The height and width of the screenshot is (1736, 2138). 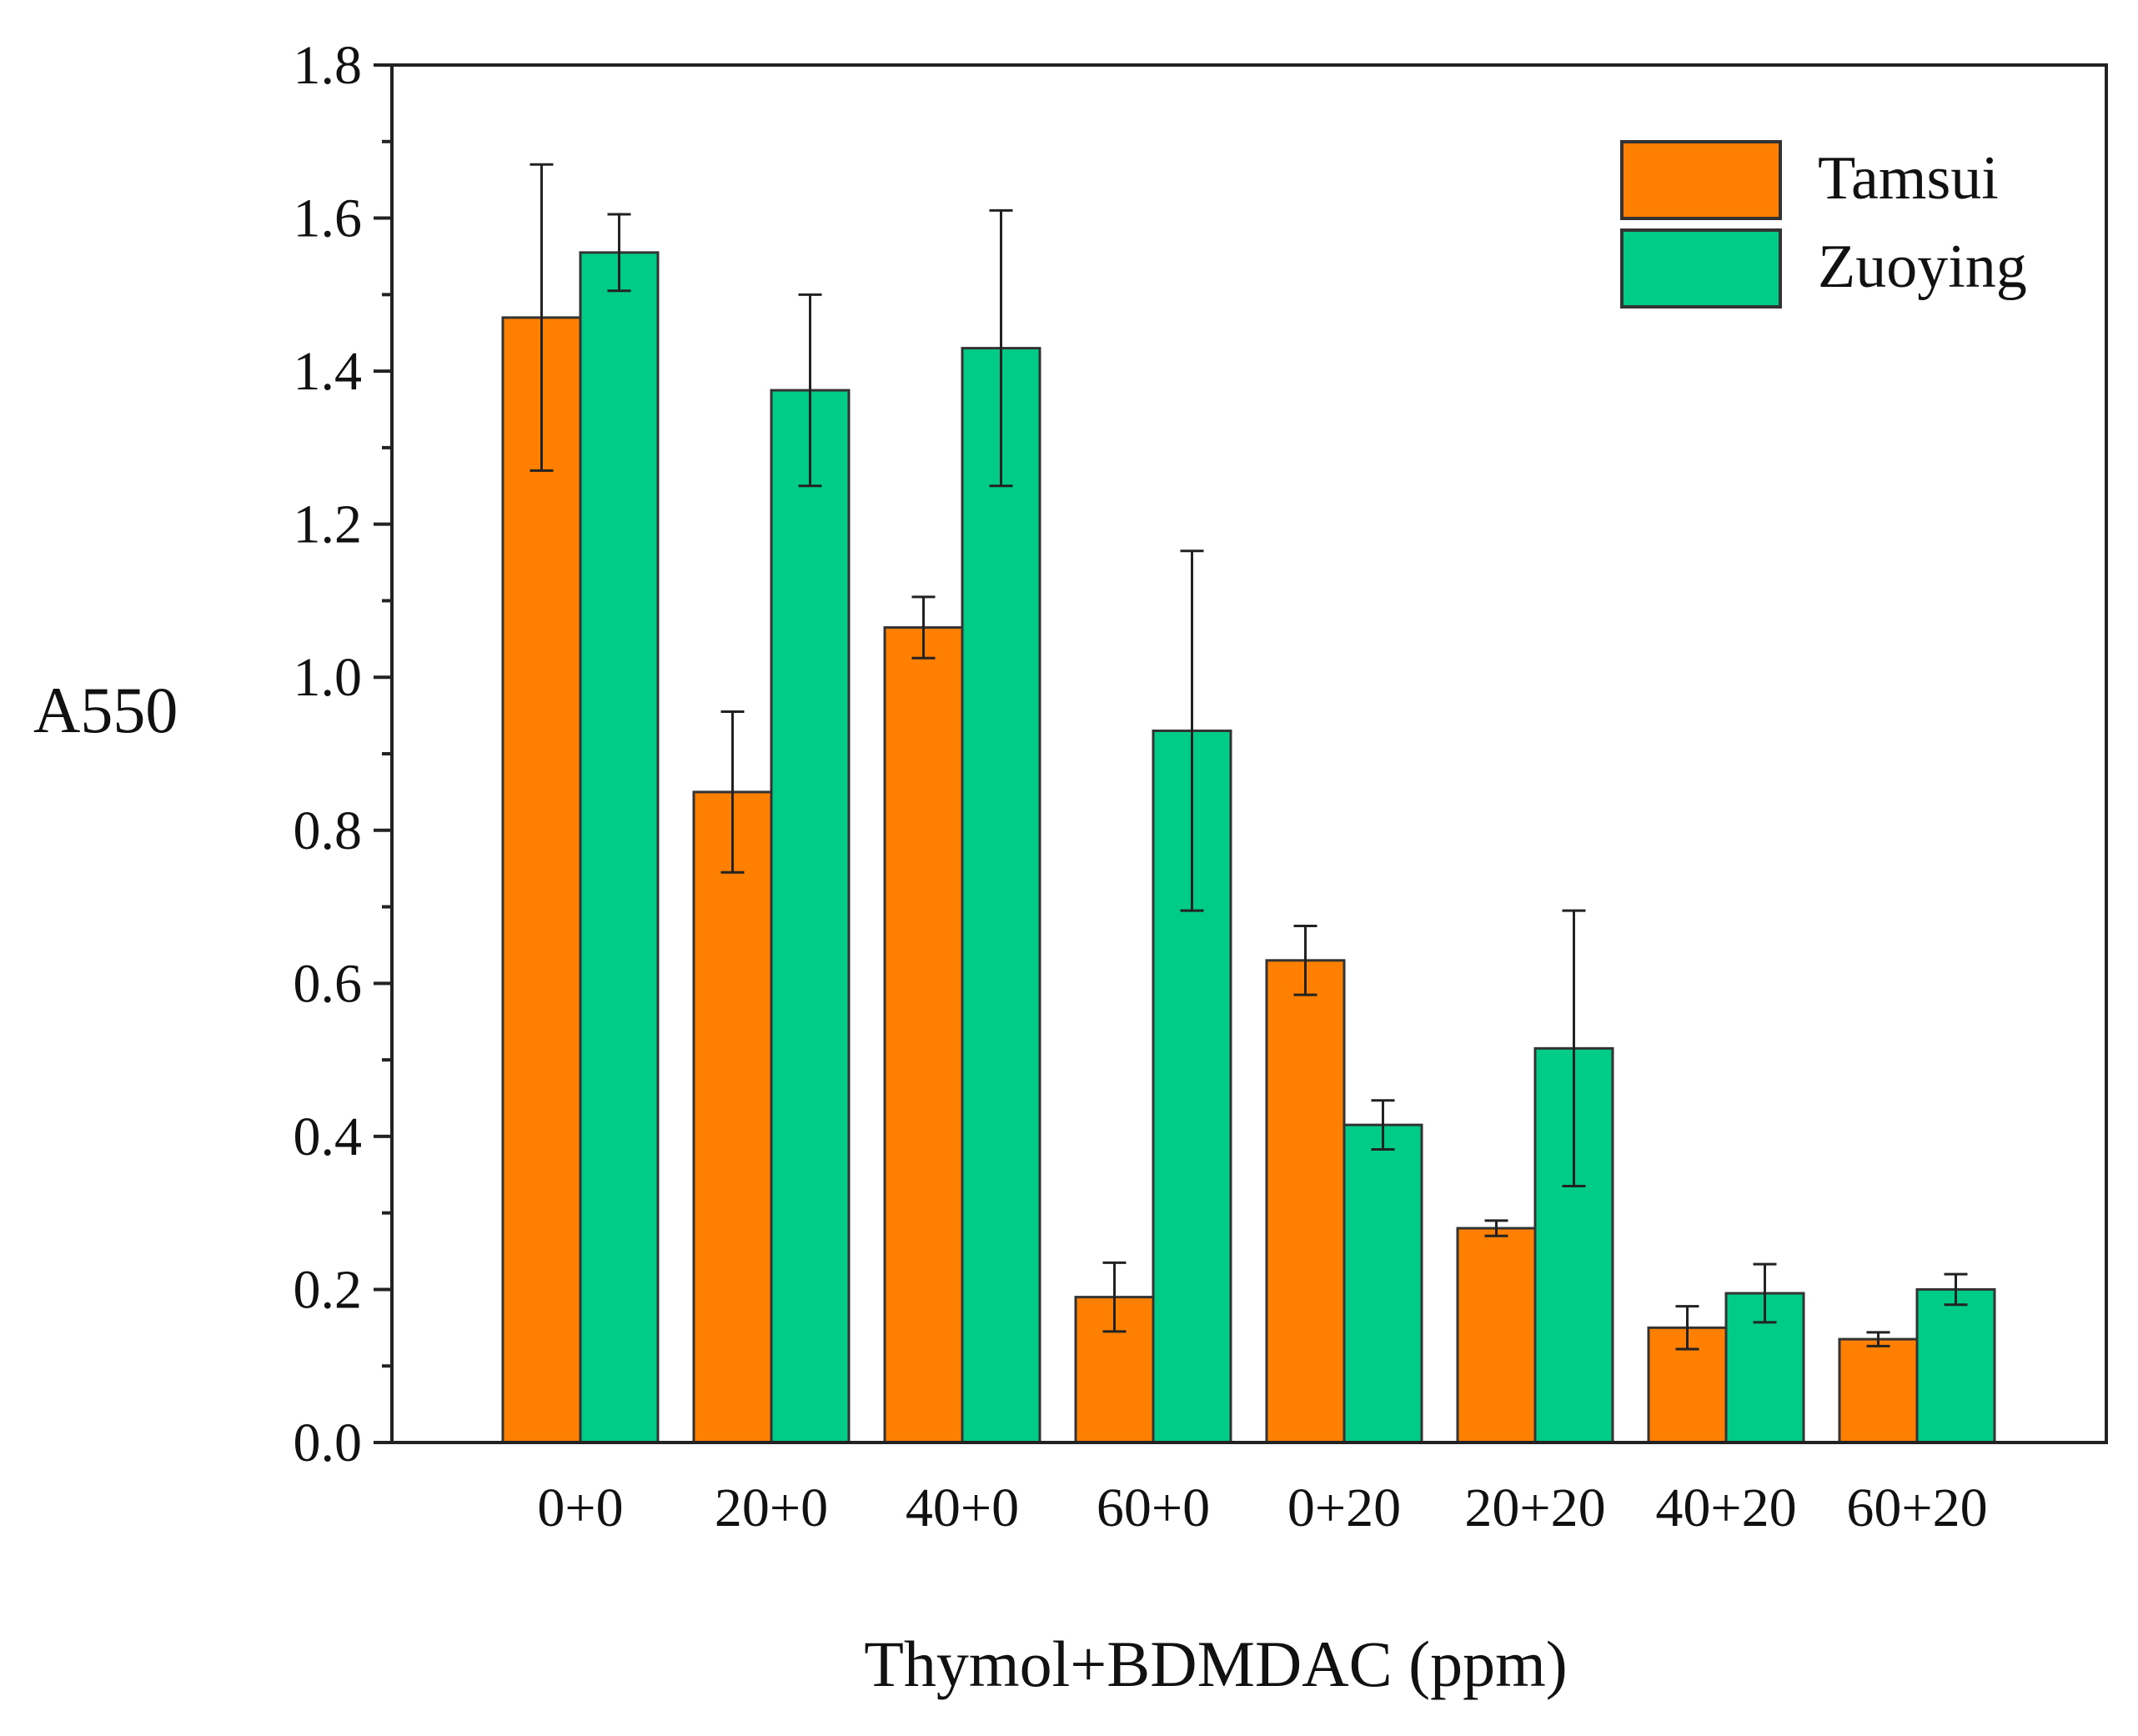 What do you see at coordinates (328, 1290) in the screenshot?
I see `y-tick-label: 0.2` at bounding box center [328, 1290].